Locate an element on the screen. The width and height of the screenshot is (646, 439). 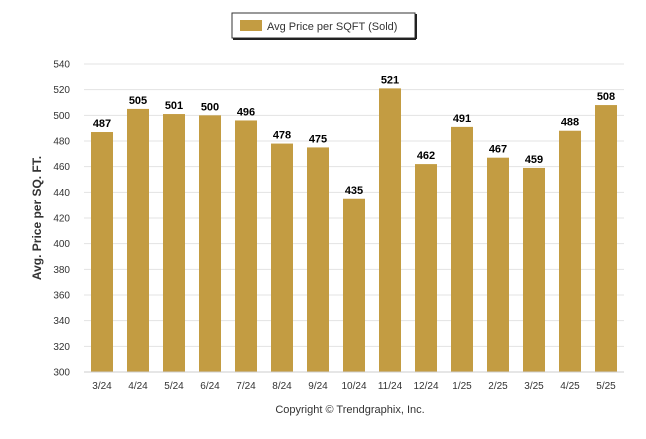
x-tick-label: 4/25 is located at coordinates (570, 386).